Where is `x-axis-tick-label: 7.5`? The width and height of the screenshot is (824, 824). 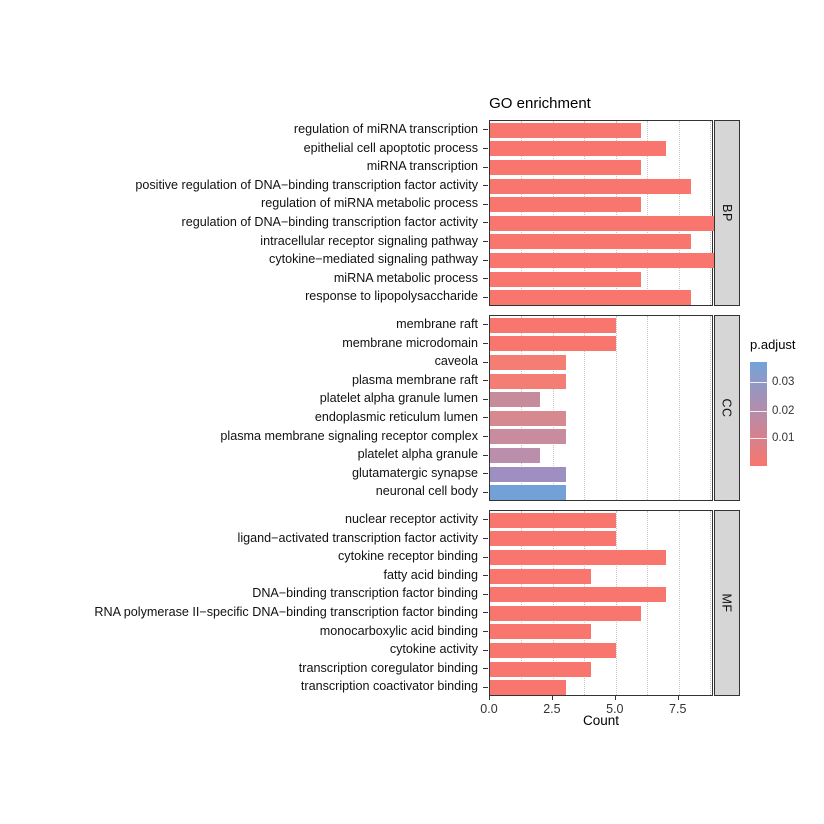 x-axis-tick-label: 7.5 is located at coordinates (678, 709).